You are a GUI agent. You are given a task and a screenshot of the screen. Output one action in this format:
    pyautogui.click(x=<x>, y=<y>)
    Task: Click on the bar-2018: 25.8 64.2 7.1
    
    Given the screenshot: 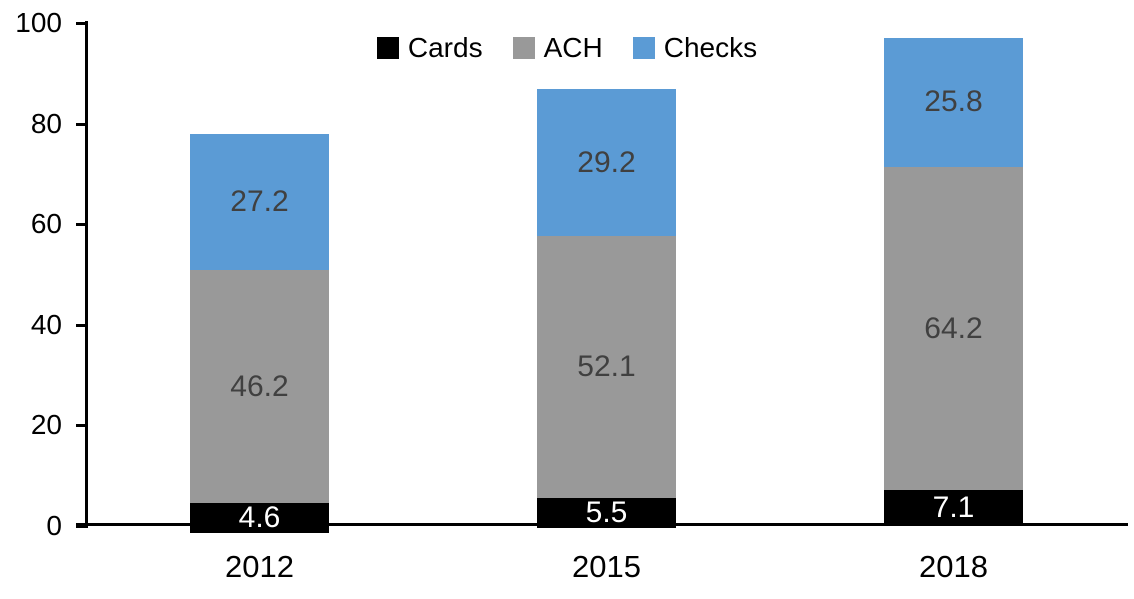 What is the action you would take?
    pyautogui.click(x=953, y=281)
    